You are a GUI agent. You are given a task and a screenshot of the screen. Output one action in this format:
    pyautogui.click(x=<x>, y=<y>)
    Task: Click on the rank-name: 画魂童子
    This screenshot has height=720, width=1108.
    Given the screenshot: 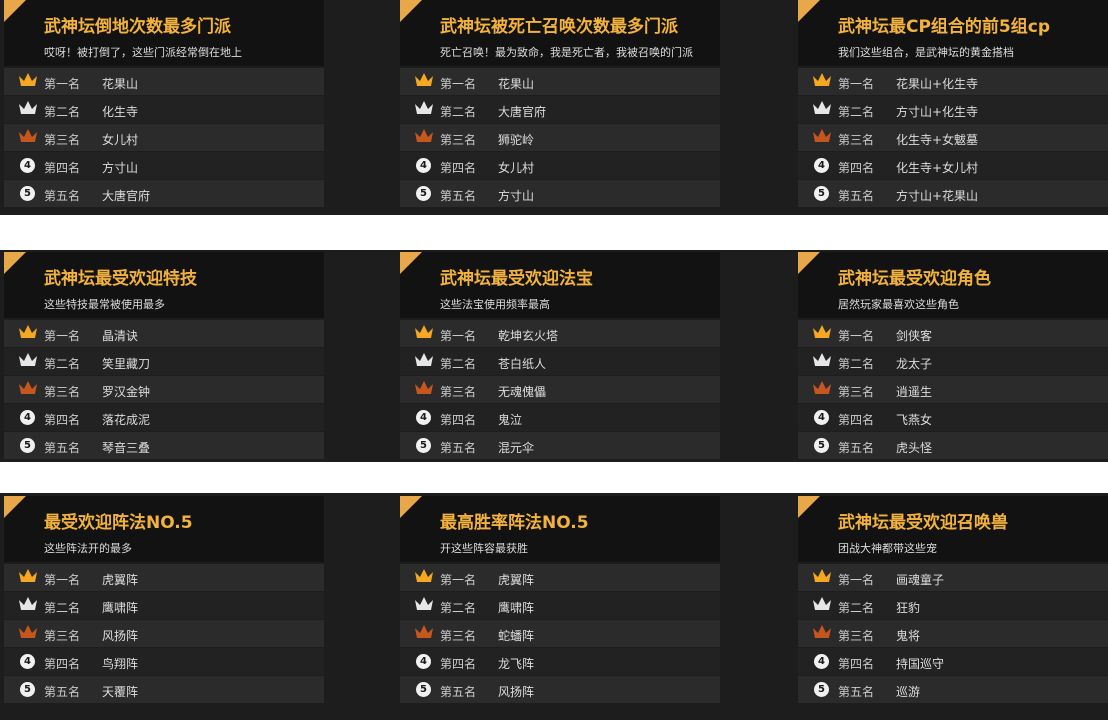 What is the action you would take?
    pyautogui.click(x=920, y=580)
    